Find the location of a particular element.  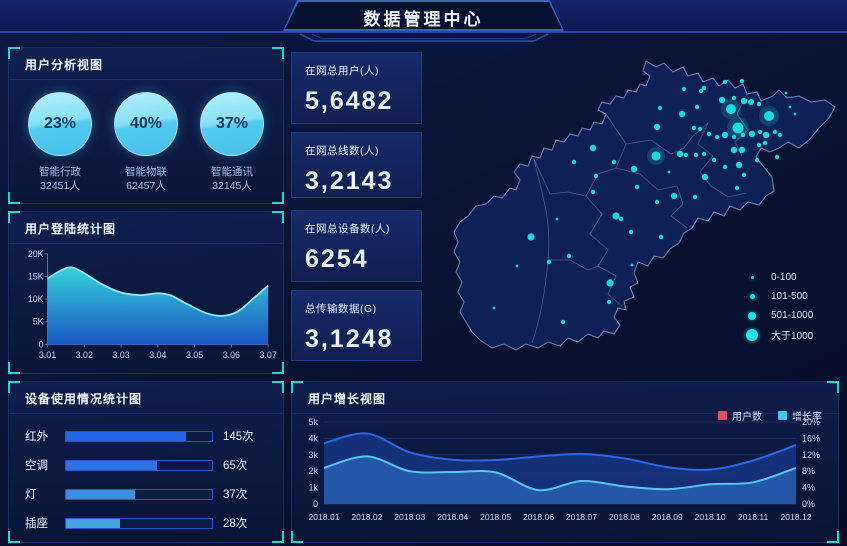

gauge: 40% 智能物联 62457人 is located at coordinates (145, 142).